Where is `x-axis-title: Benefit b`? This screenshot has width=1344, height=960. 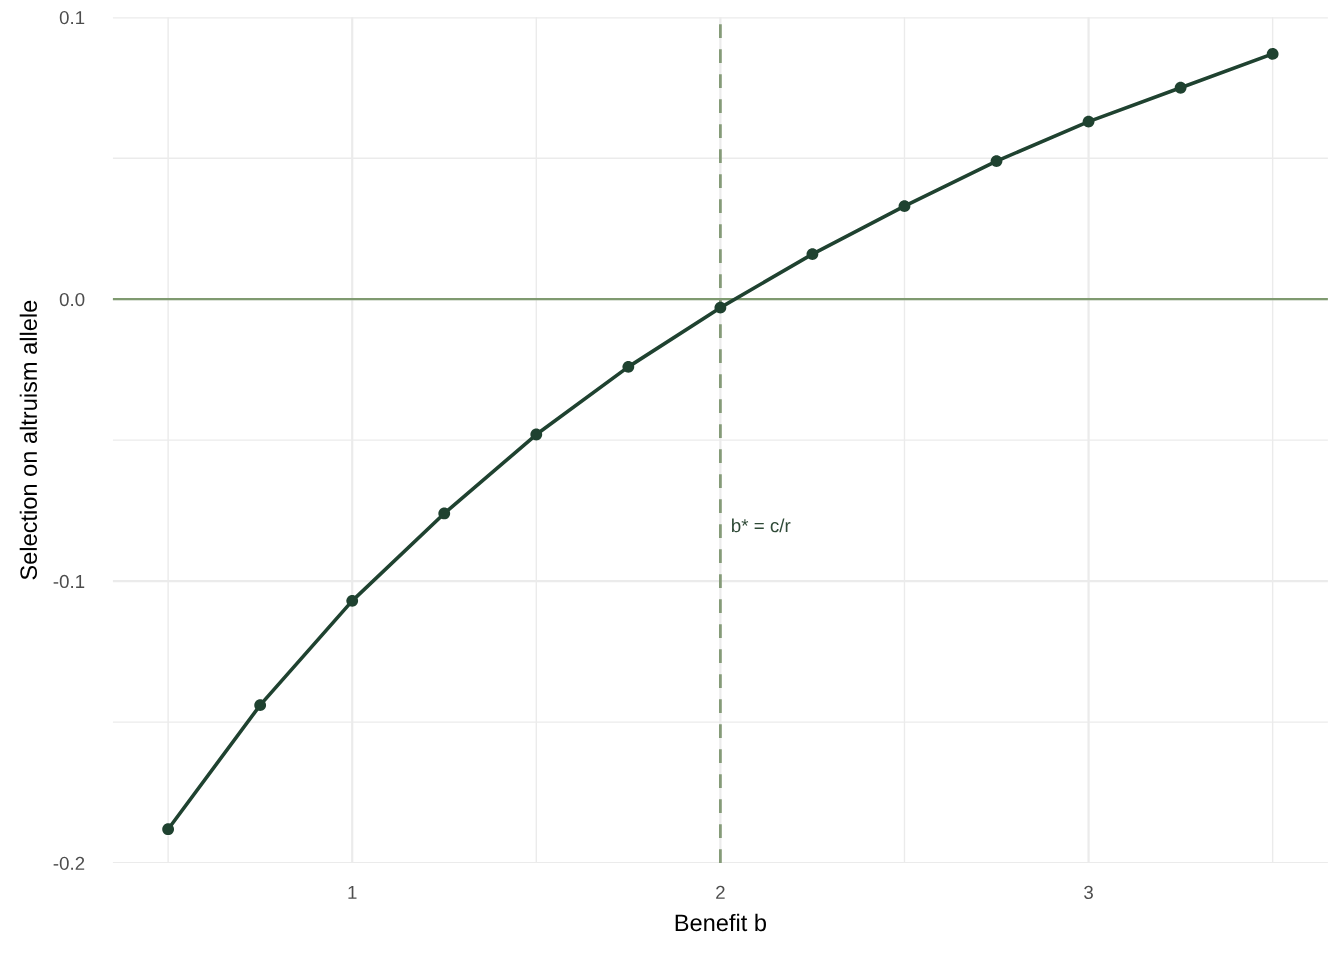 x-axis-title: Benefit b is located at coordinates (720, 922).